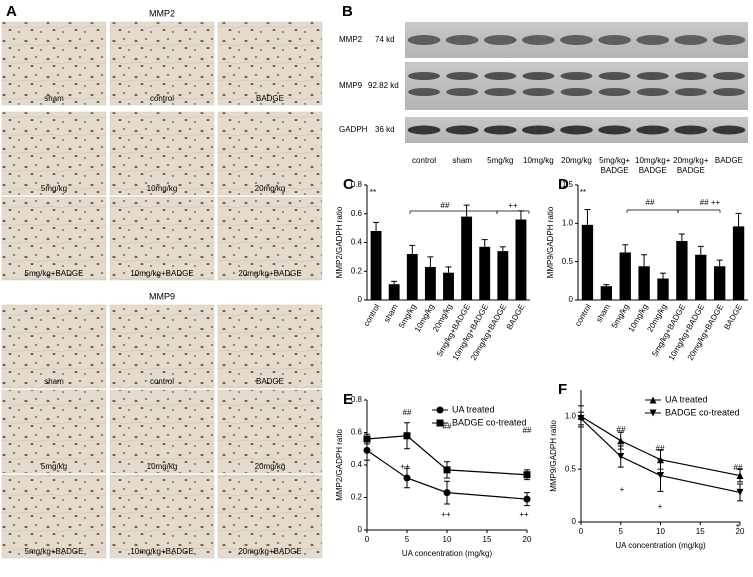 This screenshot has width=753, height=577. Describe the element at coordinates (357, 432) in the screenshot. I see `y-tick-label: 0.6` at that location.